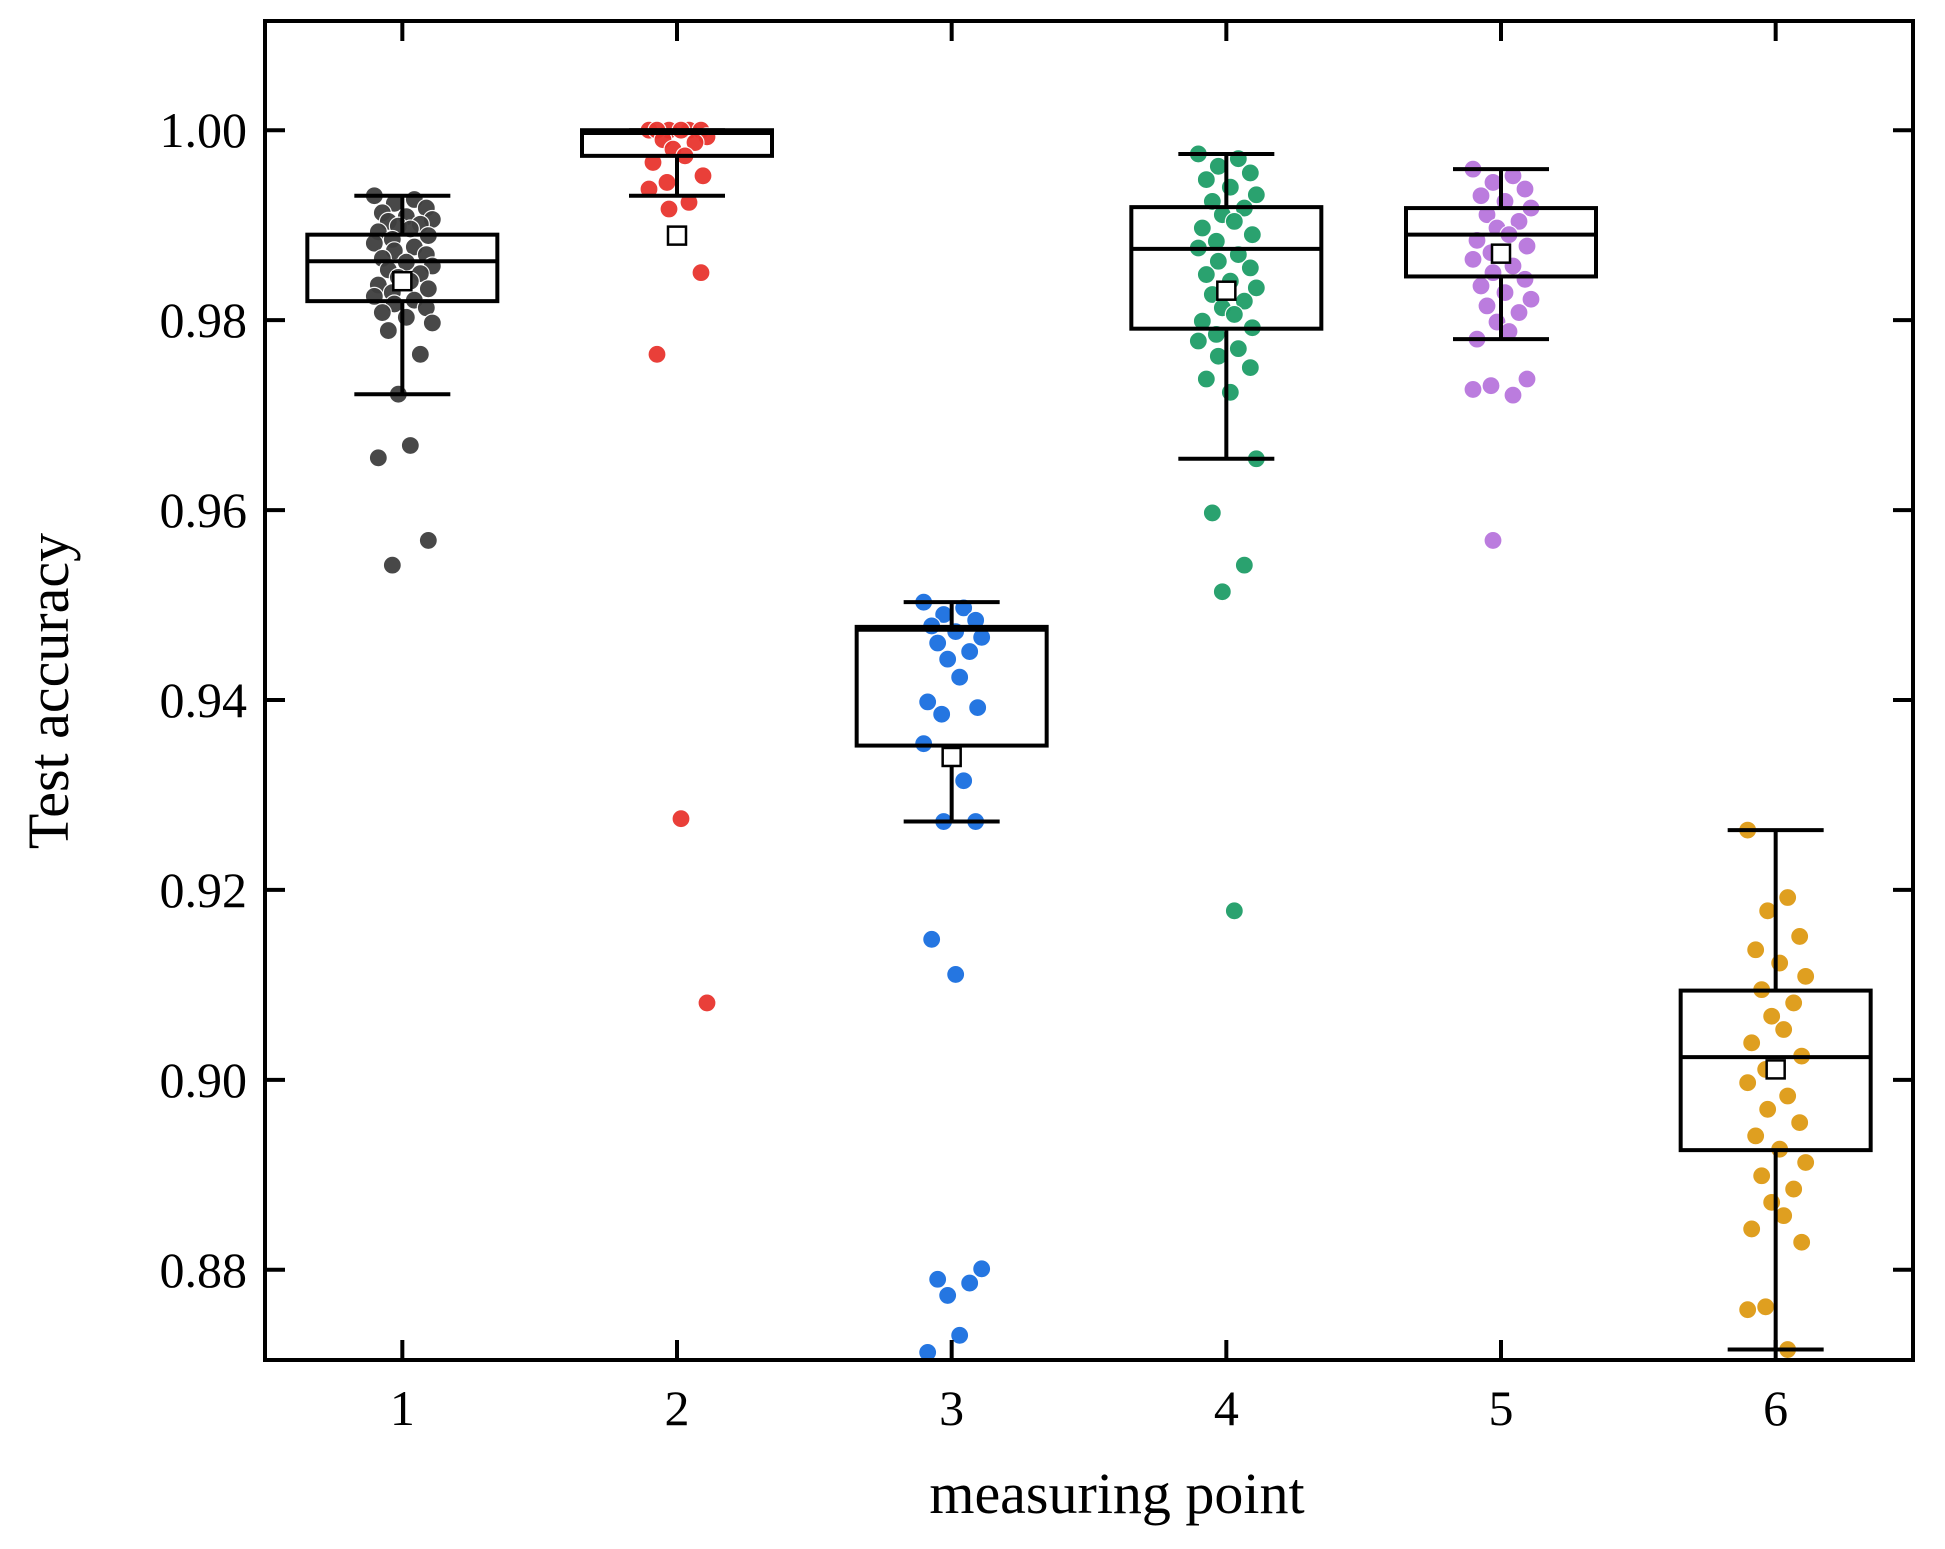  Describe the element at coordinates (677, 1408) in the screenshot. I see `x-tick-label: 2` at that location.